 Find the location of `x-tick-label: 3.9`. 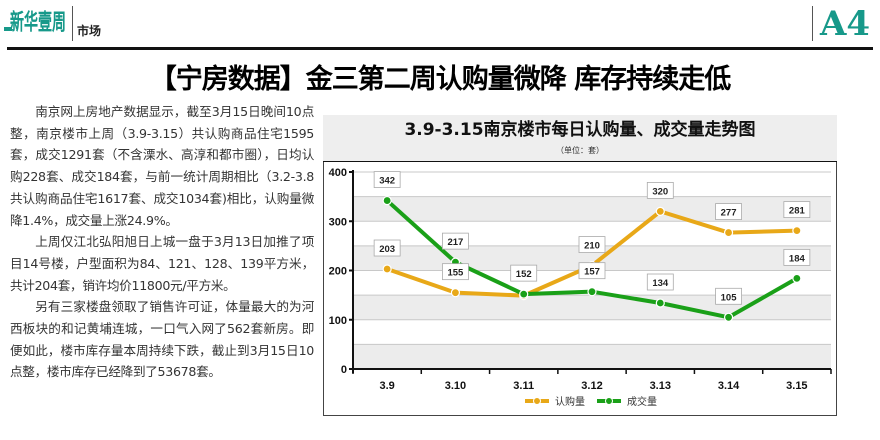

x-tick-label: 3.9 is located at coordinates (386, 386).